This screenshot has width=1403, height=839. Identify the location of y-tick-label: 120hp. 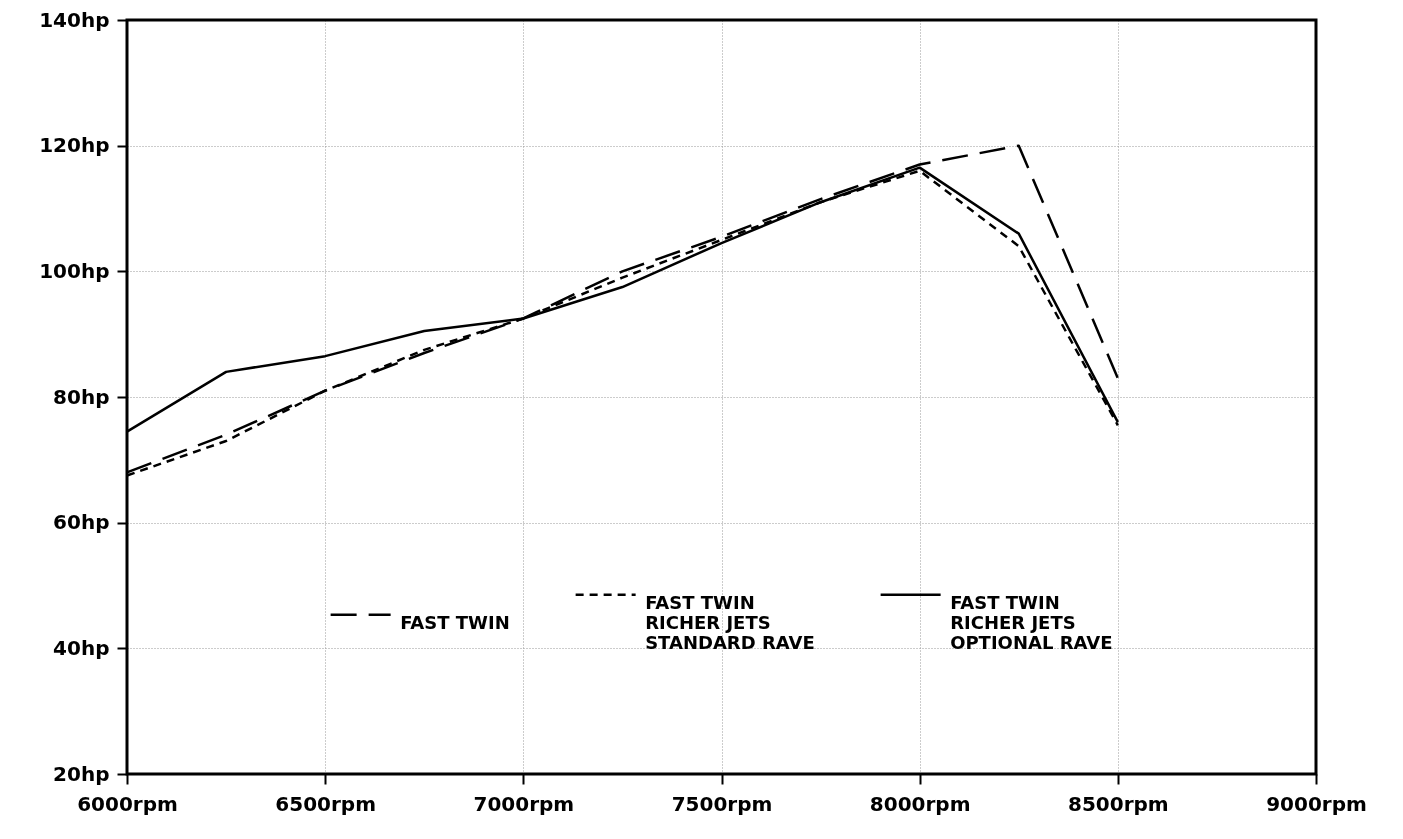
(74, 145).